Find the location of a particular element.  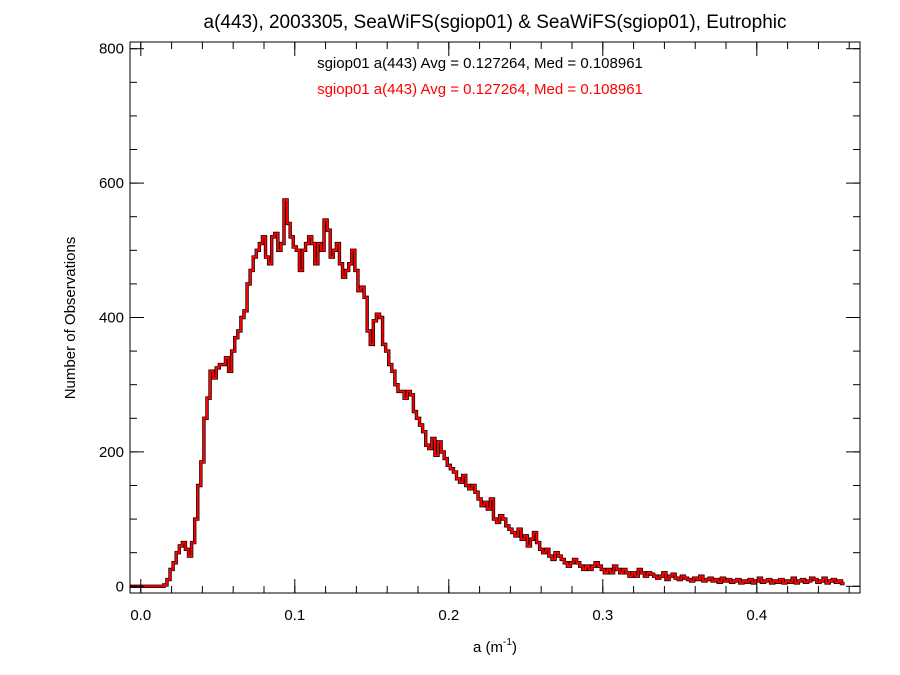

y-tick-label: 600 is located at coordinates (111, 183).